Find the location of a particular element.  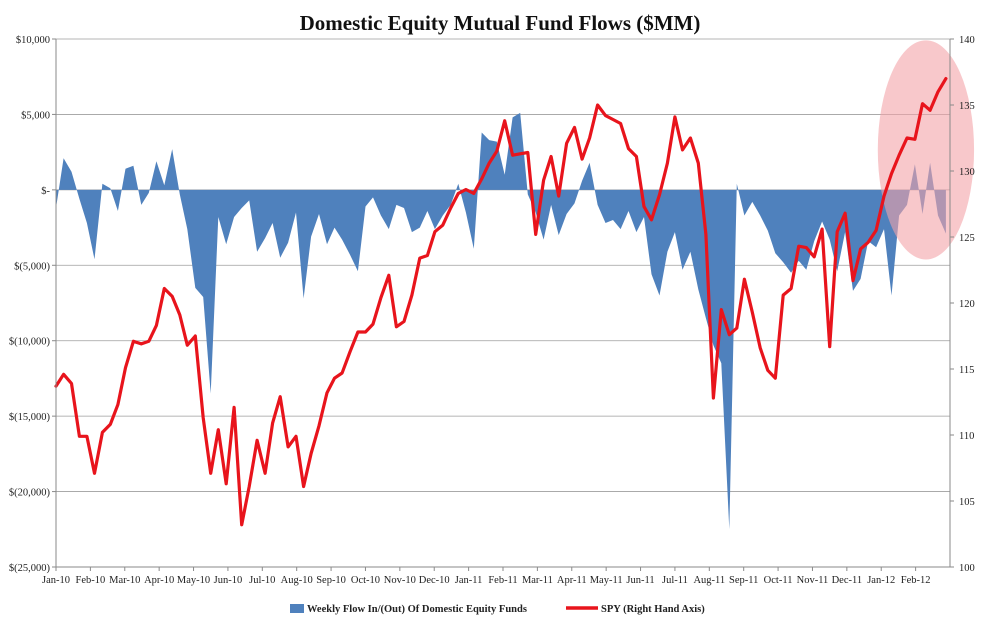

x-tick-label: Aug-11 is located at coordinates (709, 580).